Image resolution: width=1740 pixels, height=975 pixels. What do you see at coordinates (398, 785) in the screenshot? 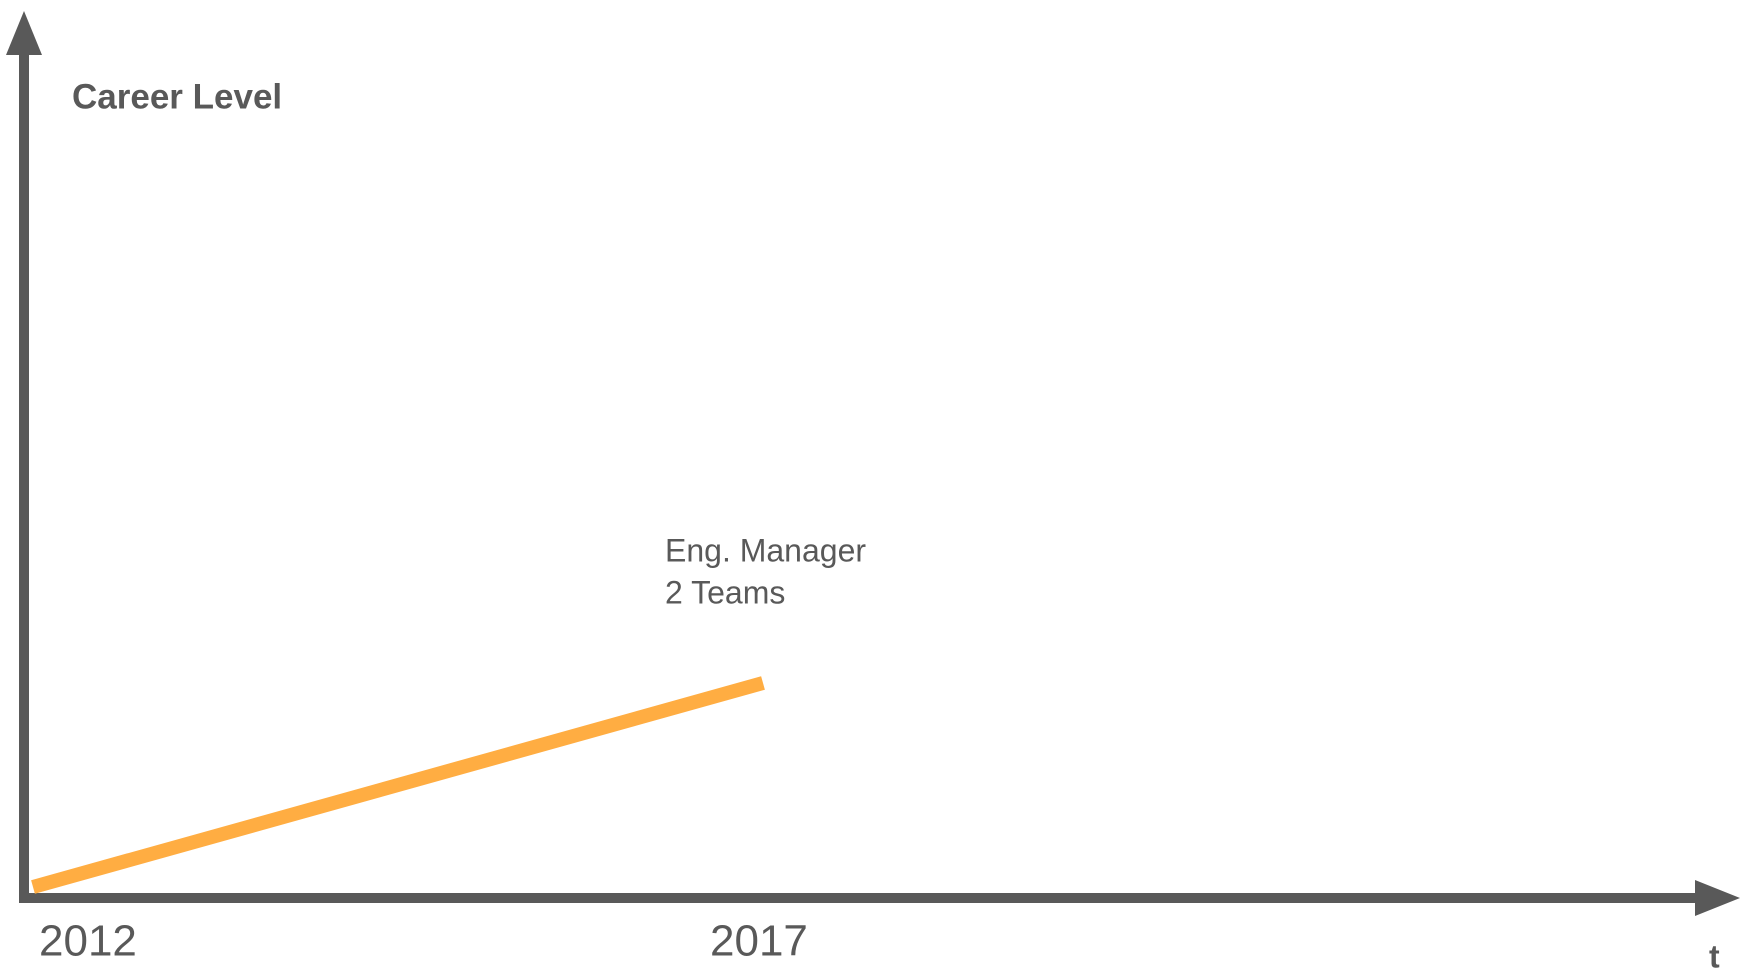
I see `career-line` at bounding box center [398, 785].